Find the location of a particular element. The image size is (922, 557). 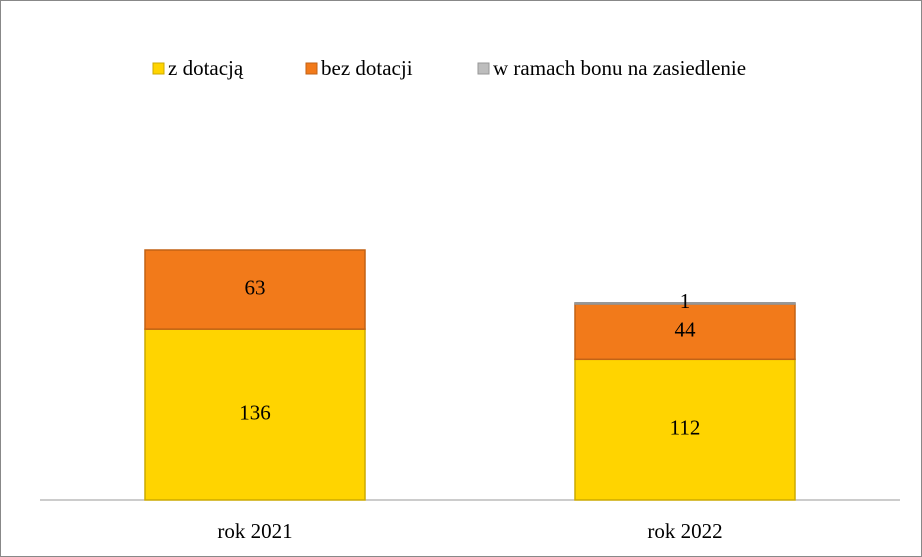

data-label: 136 is located at coordinates (255, 412).